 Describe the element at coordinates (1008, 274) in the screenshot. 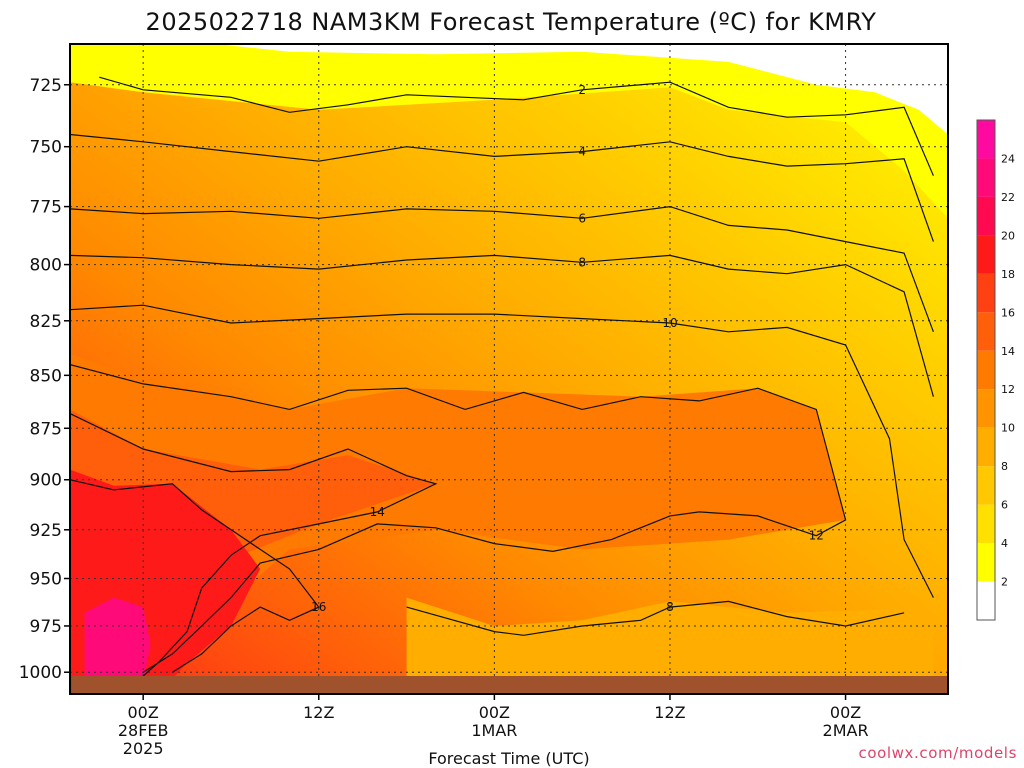

I see `colorbar-label: 18` at that location.